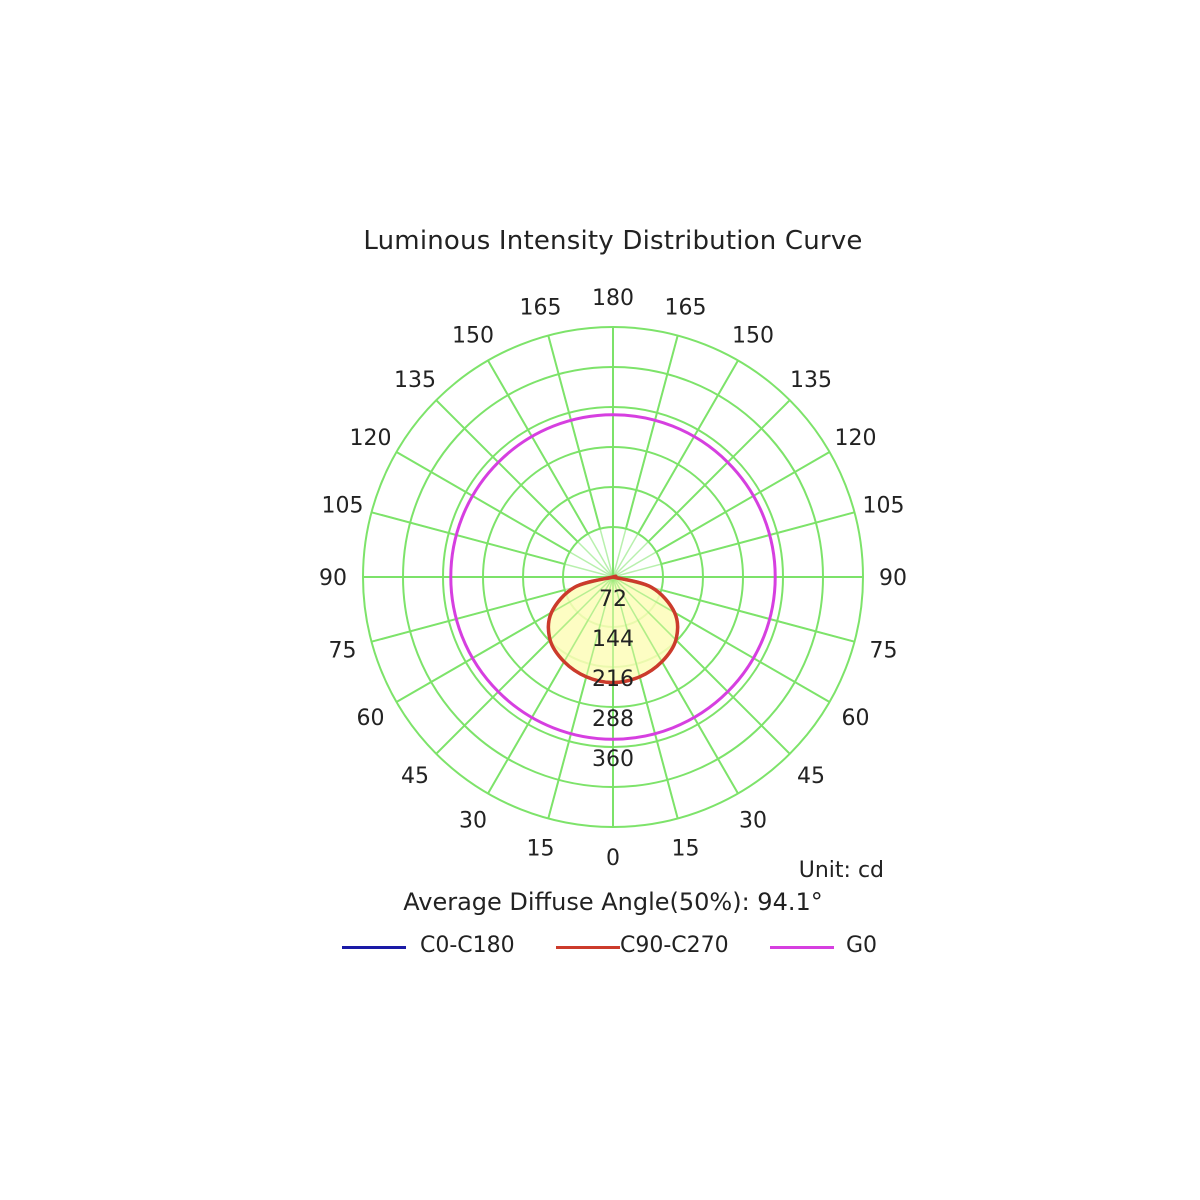 The height and width of the screenshot is (1200, 1200). I want to click on legend-label-c90-c270: C90-C270, so click(674, 945).